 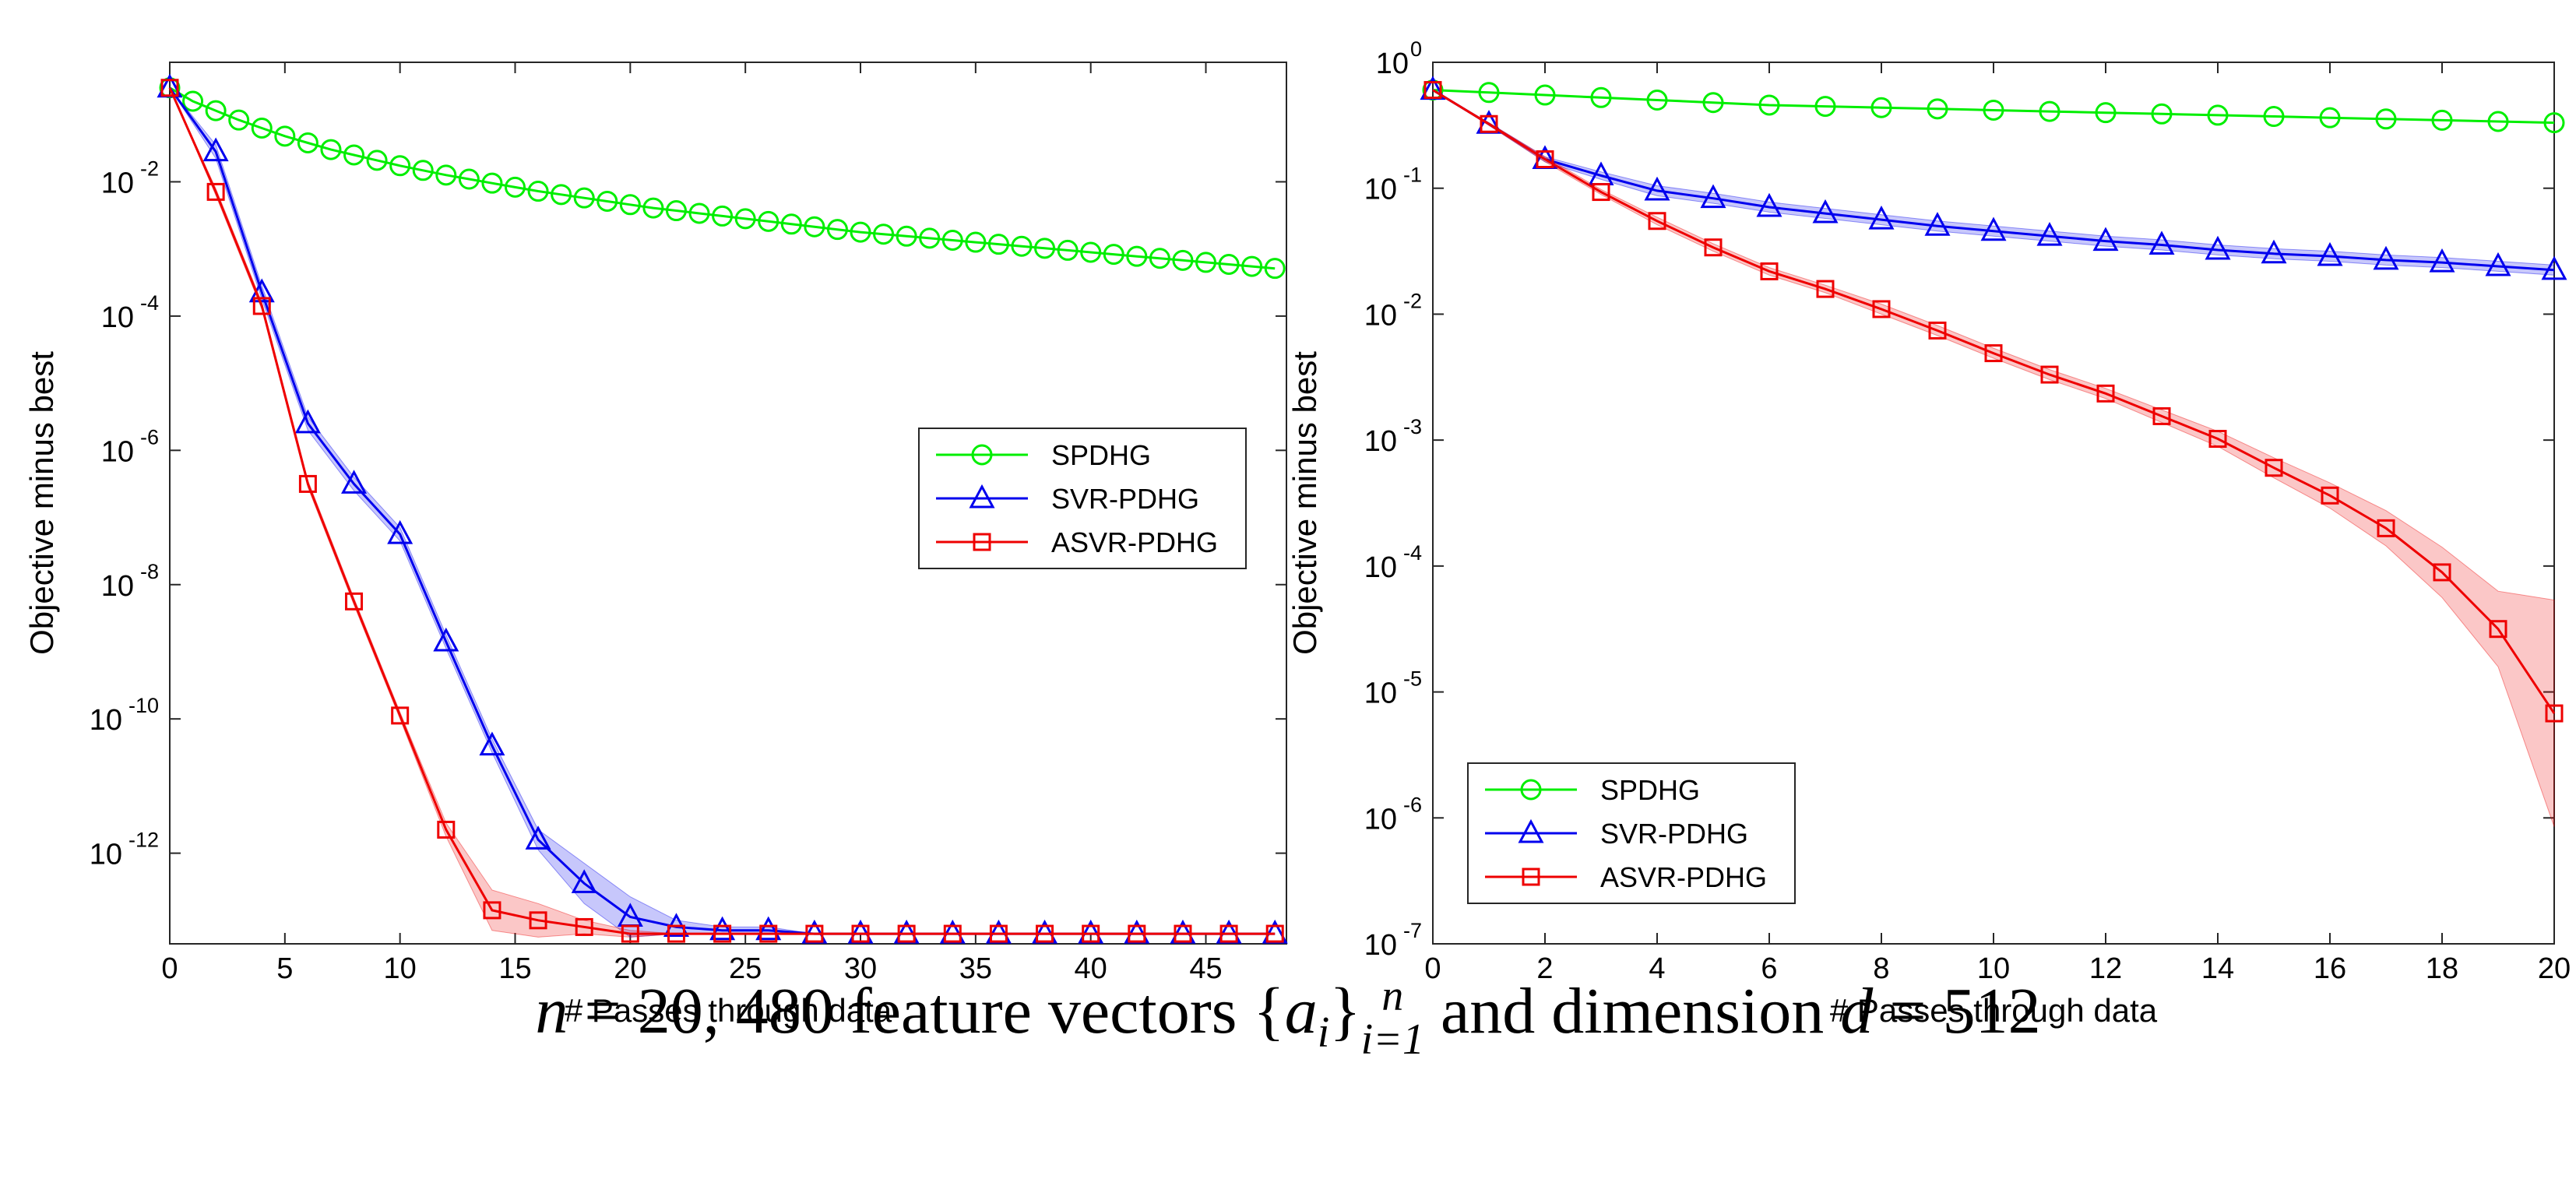 What do you see at coordinates (1674, 834) in the screenshot?
I see `legend-label: SVR-PDHG` at bounding box center [1674, 834].